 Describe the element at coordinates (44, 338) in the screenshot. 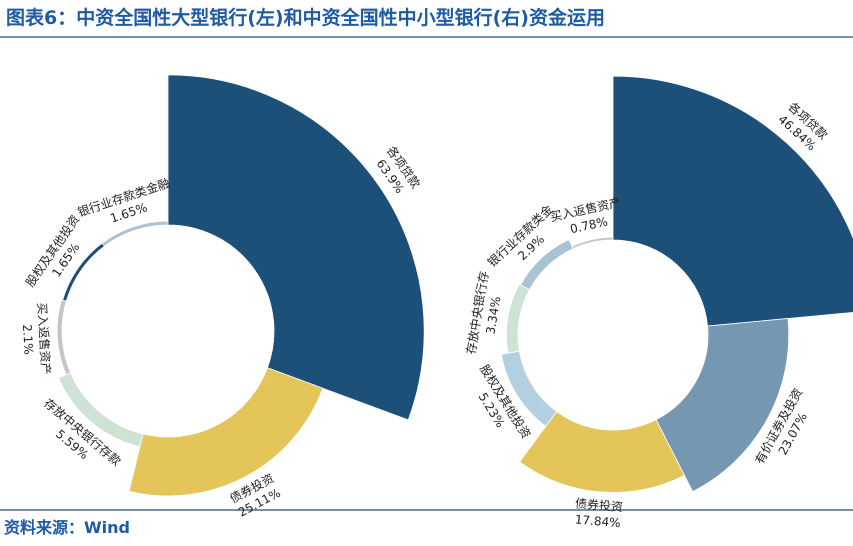

I see `category-label: 买入返售资产` at that location.